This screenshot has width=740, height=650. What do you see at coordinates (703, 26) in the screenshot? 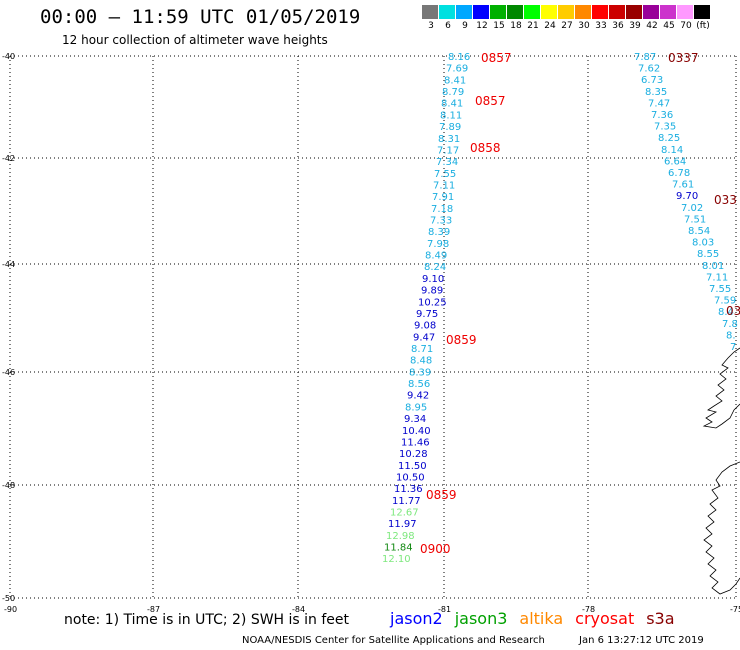
I see `colorbar-tick-label: (ft)` at bounding box center [703, 26].